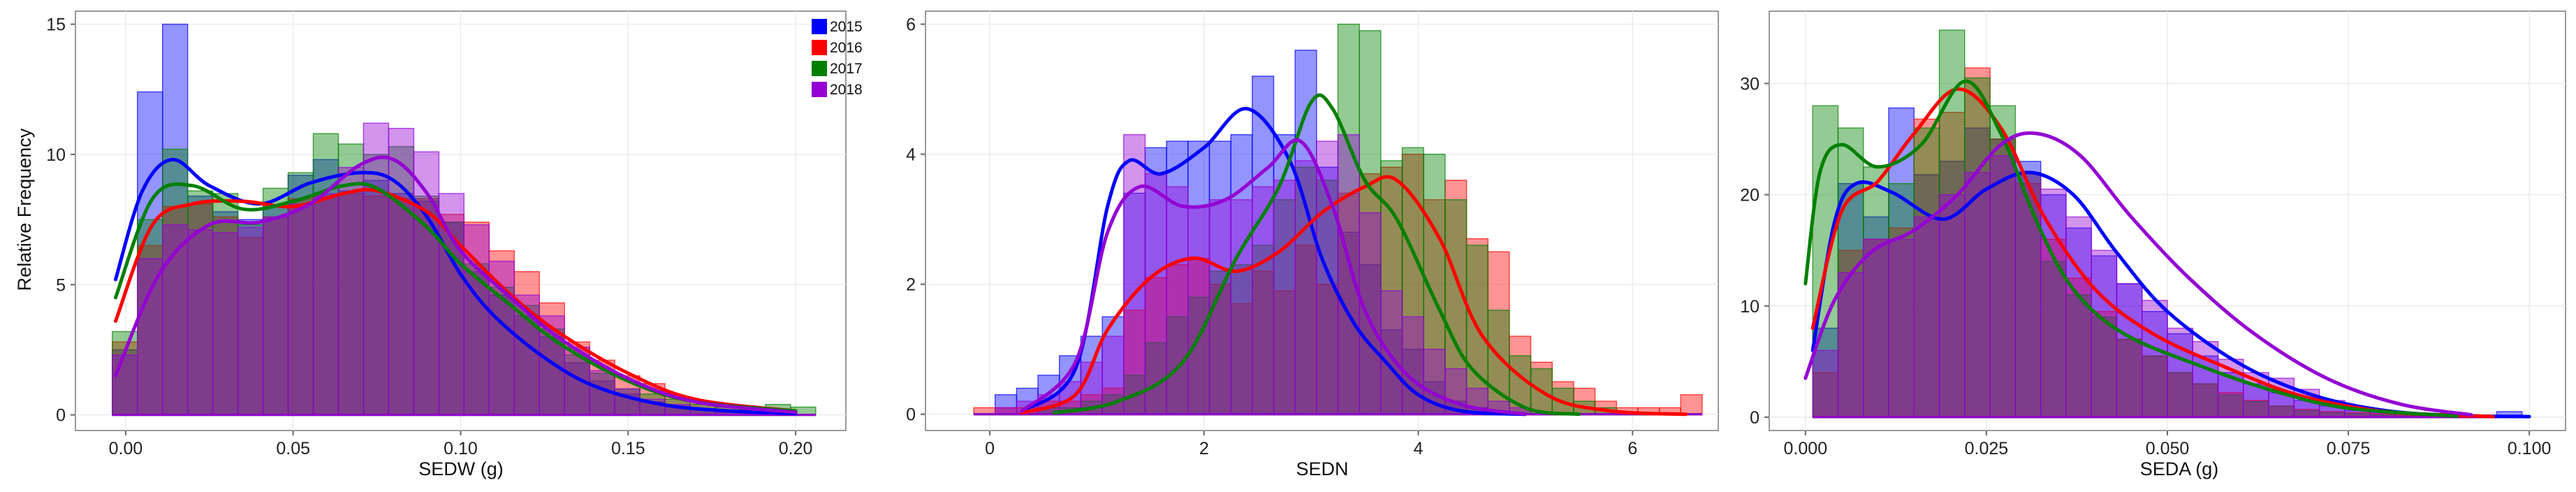  Describe the element at coordinates (820, 89) in the screenshot. I see `legend-swatch-2018` at that location.